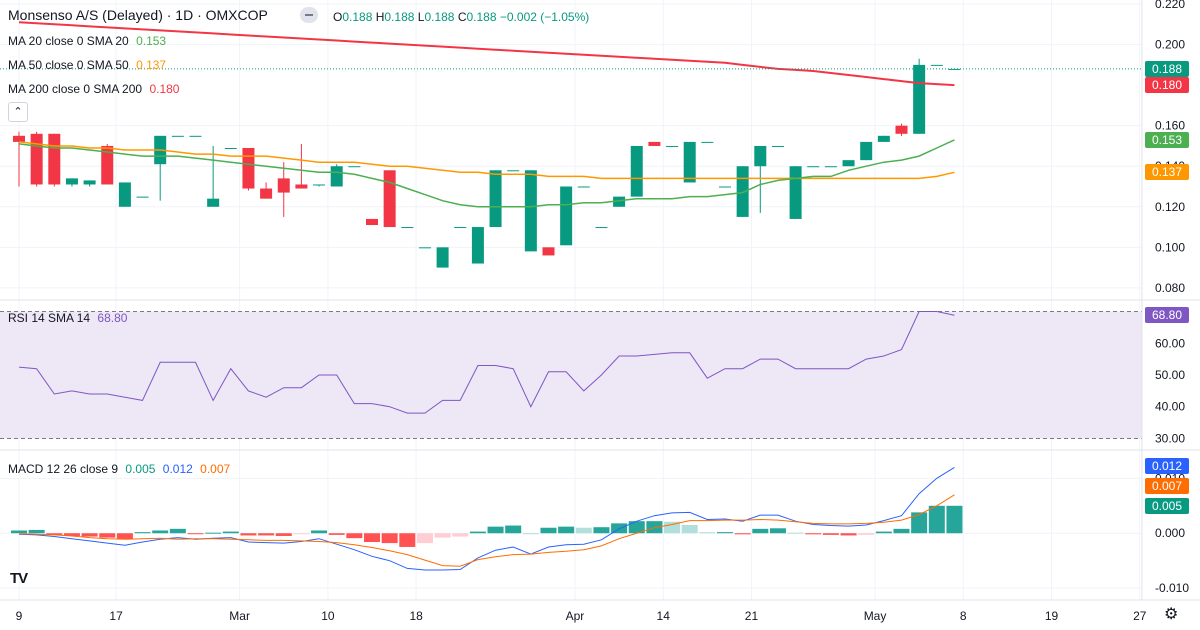  Describe the element at coordinates (664, 616) in the screenshot. I see `time-axis-label: 14` at that location.